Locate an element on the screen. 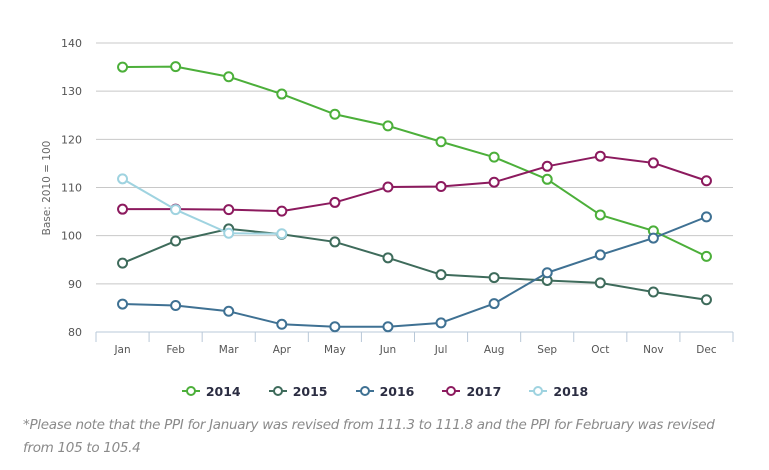 This screenshot has width=769, height=470. data-point-2017-jul is located at coordinates (441, 187).